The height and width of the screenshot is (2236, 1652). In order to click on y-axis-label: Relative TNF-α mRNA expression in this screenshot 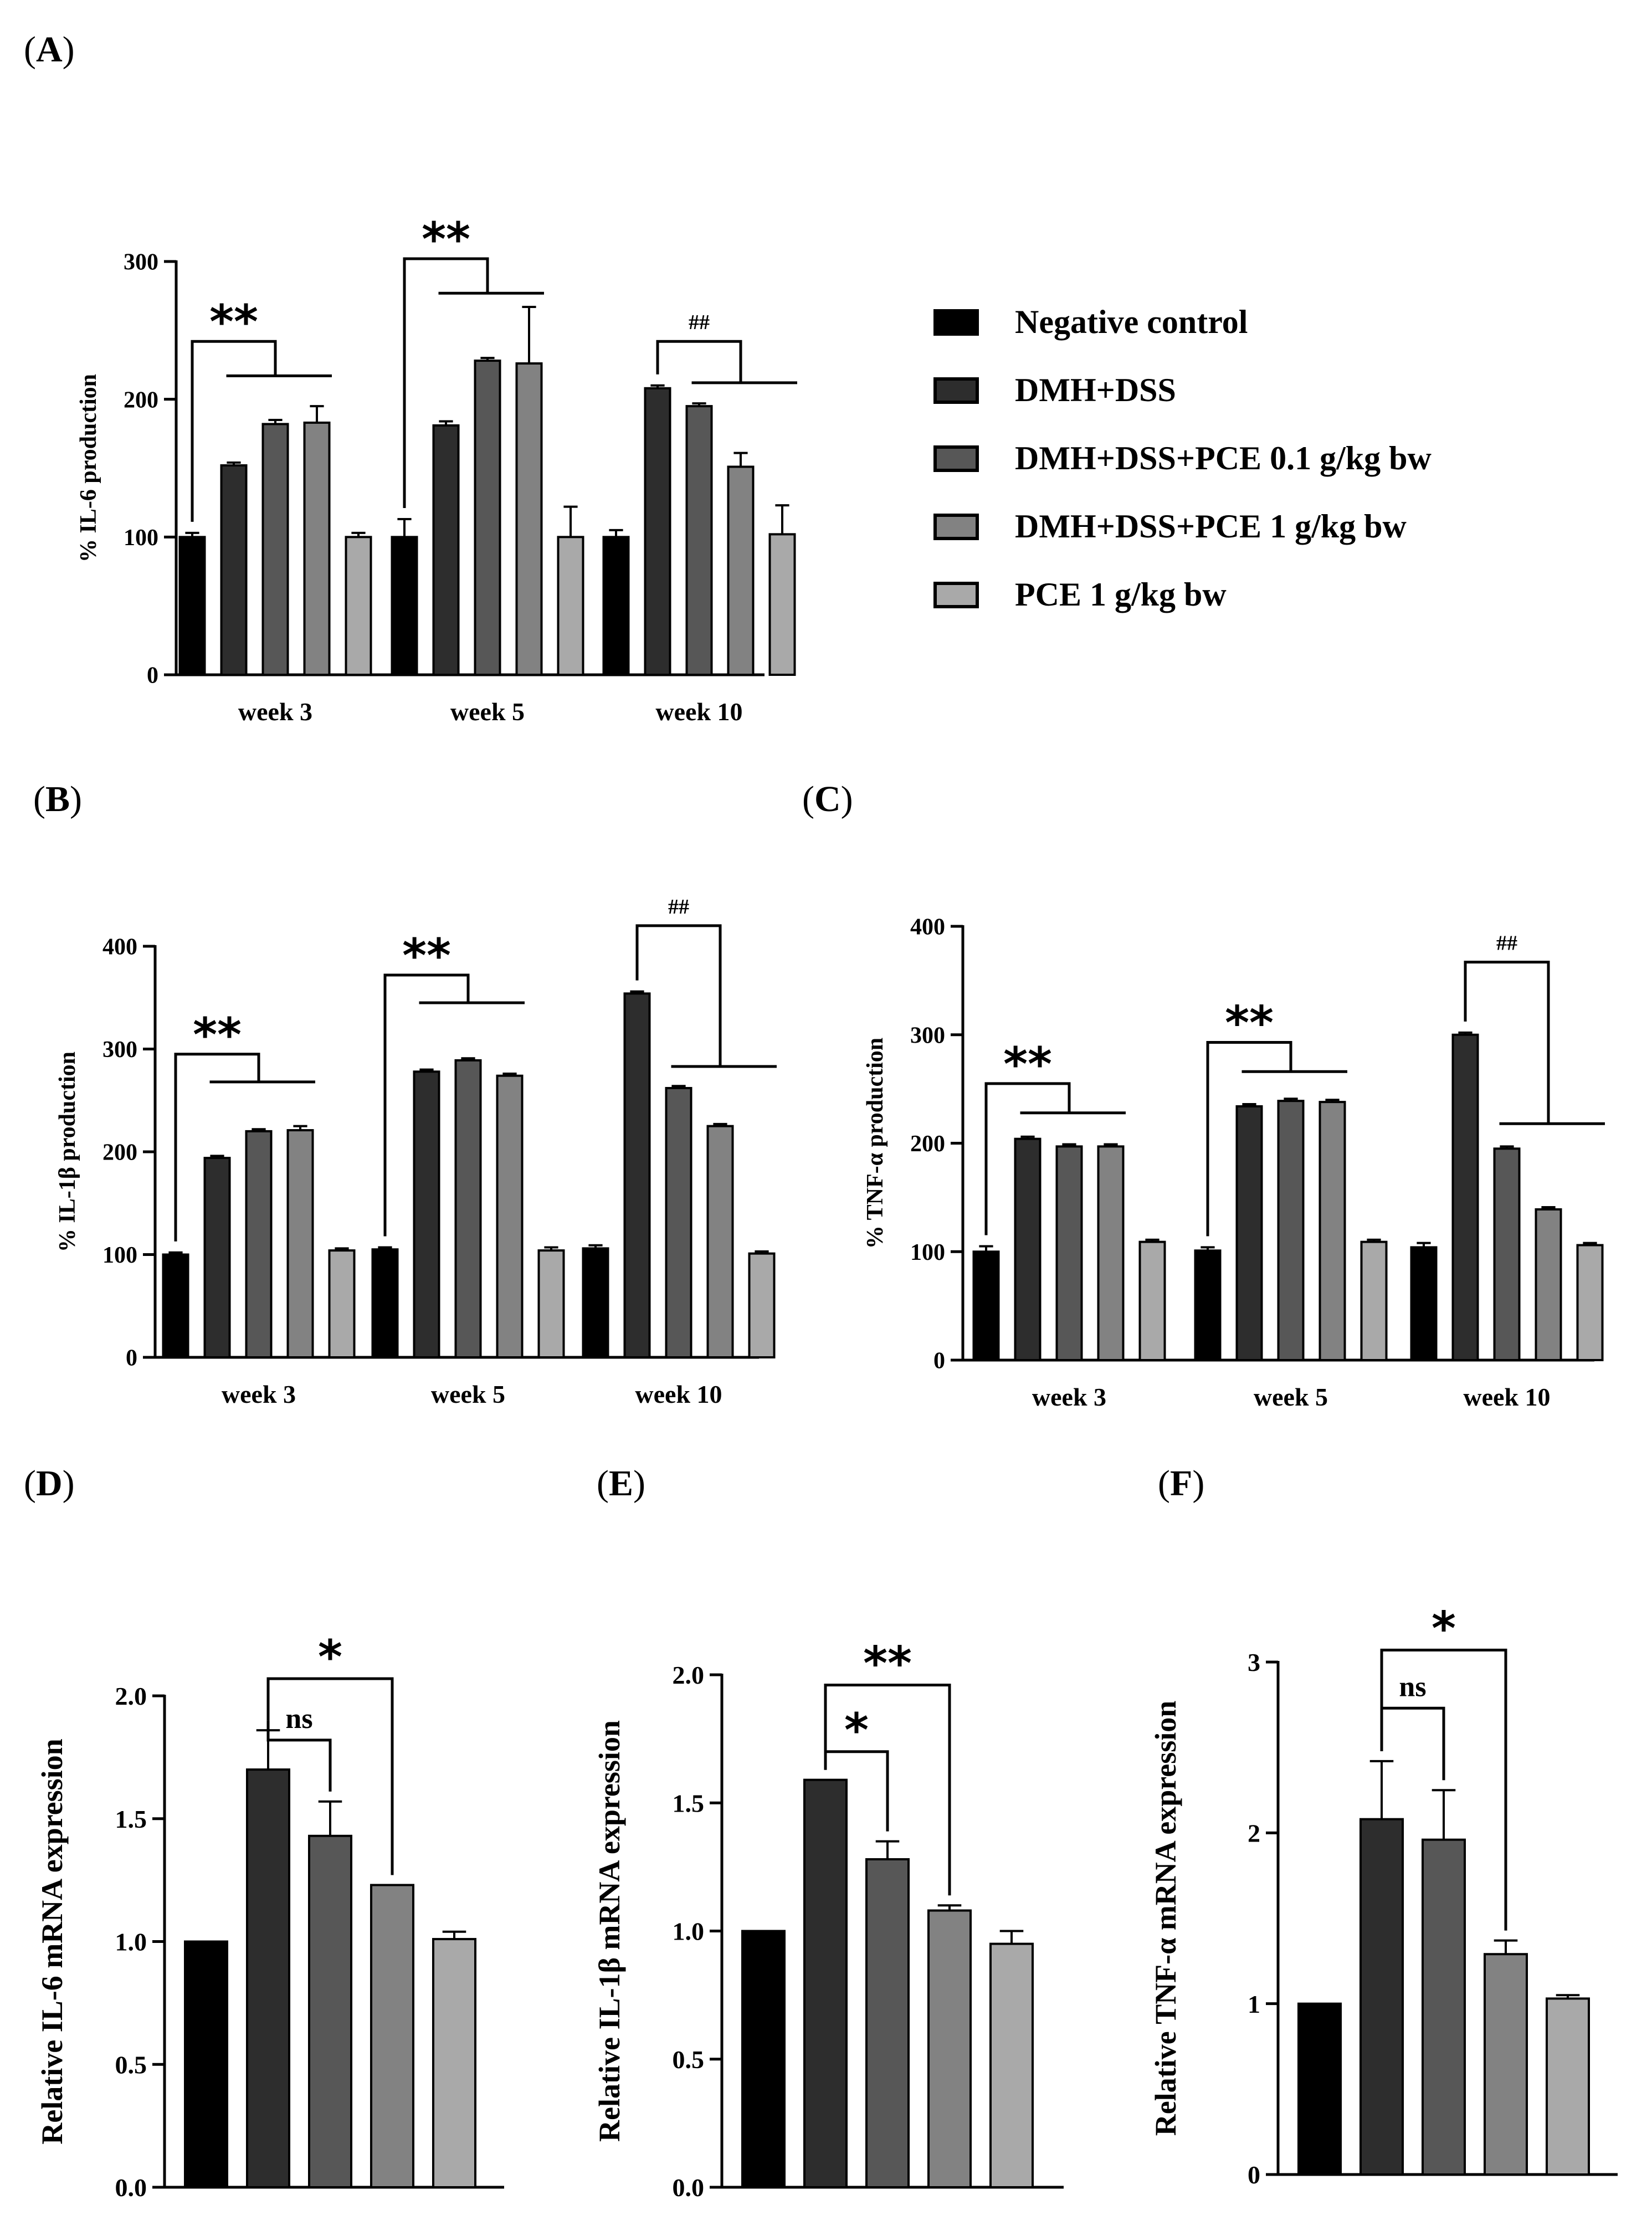, I will do `click(1165, 1918)`.